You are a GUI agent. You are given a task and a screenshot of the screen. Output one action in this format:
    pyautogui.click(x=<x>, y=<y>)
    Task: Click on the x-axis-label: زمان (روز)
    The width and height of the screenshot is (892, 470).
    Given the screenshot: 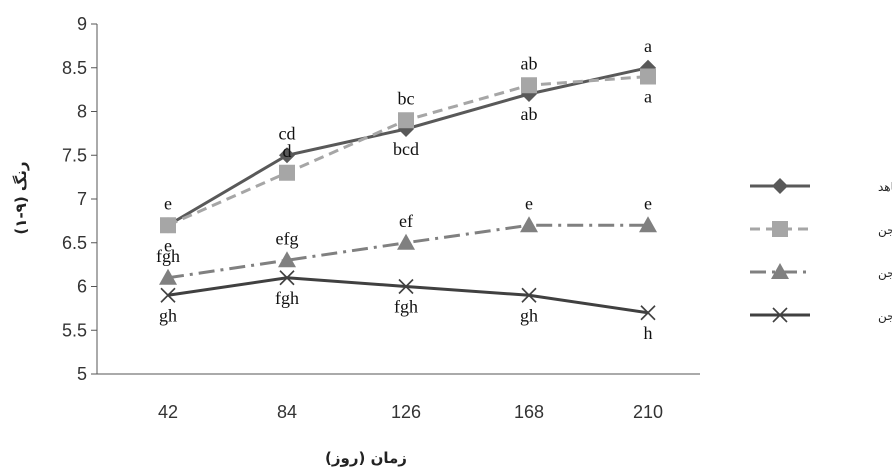 What is the action you would take?
    pyautogui.click(x=366, y=458)
    